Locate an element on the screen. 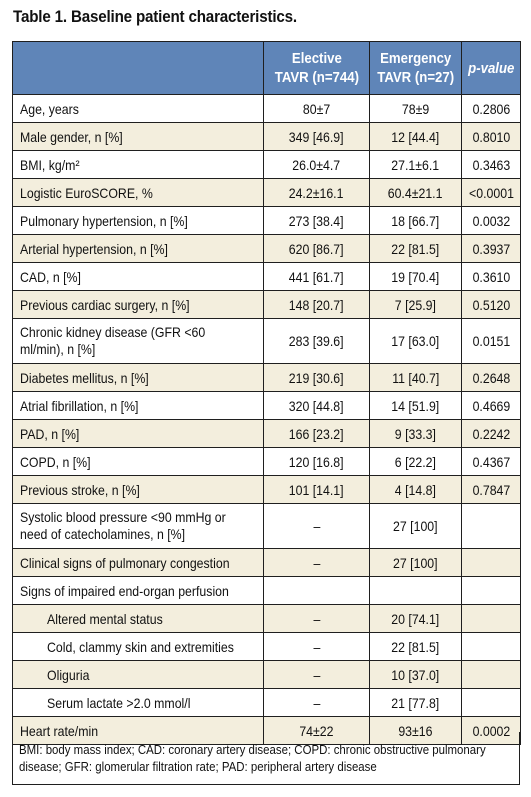 The image size is (531, 797). p-value: 0.7847 is located at coordinates (491, 489).